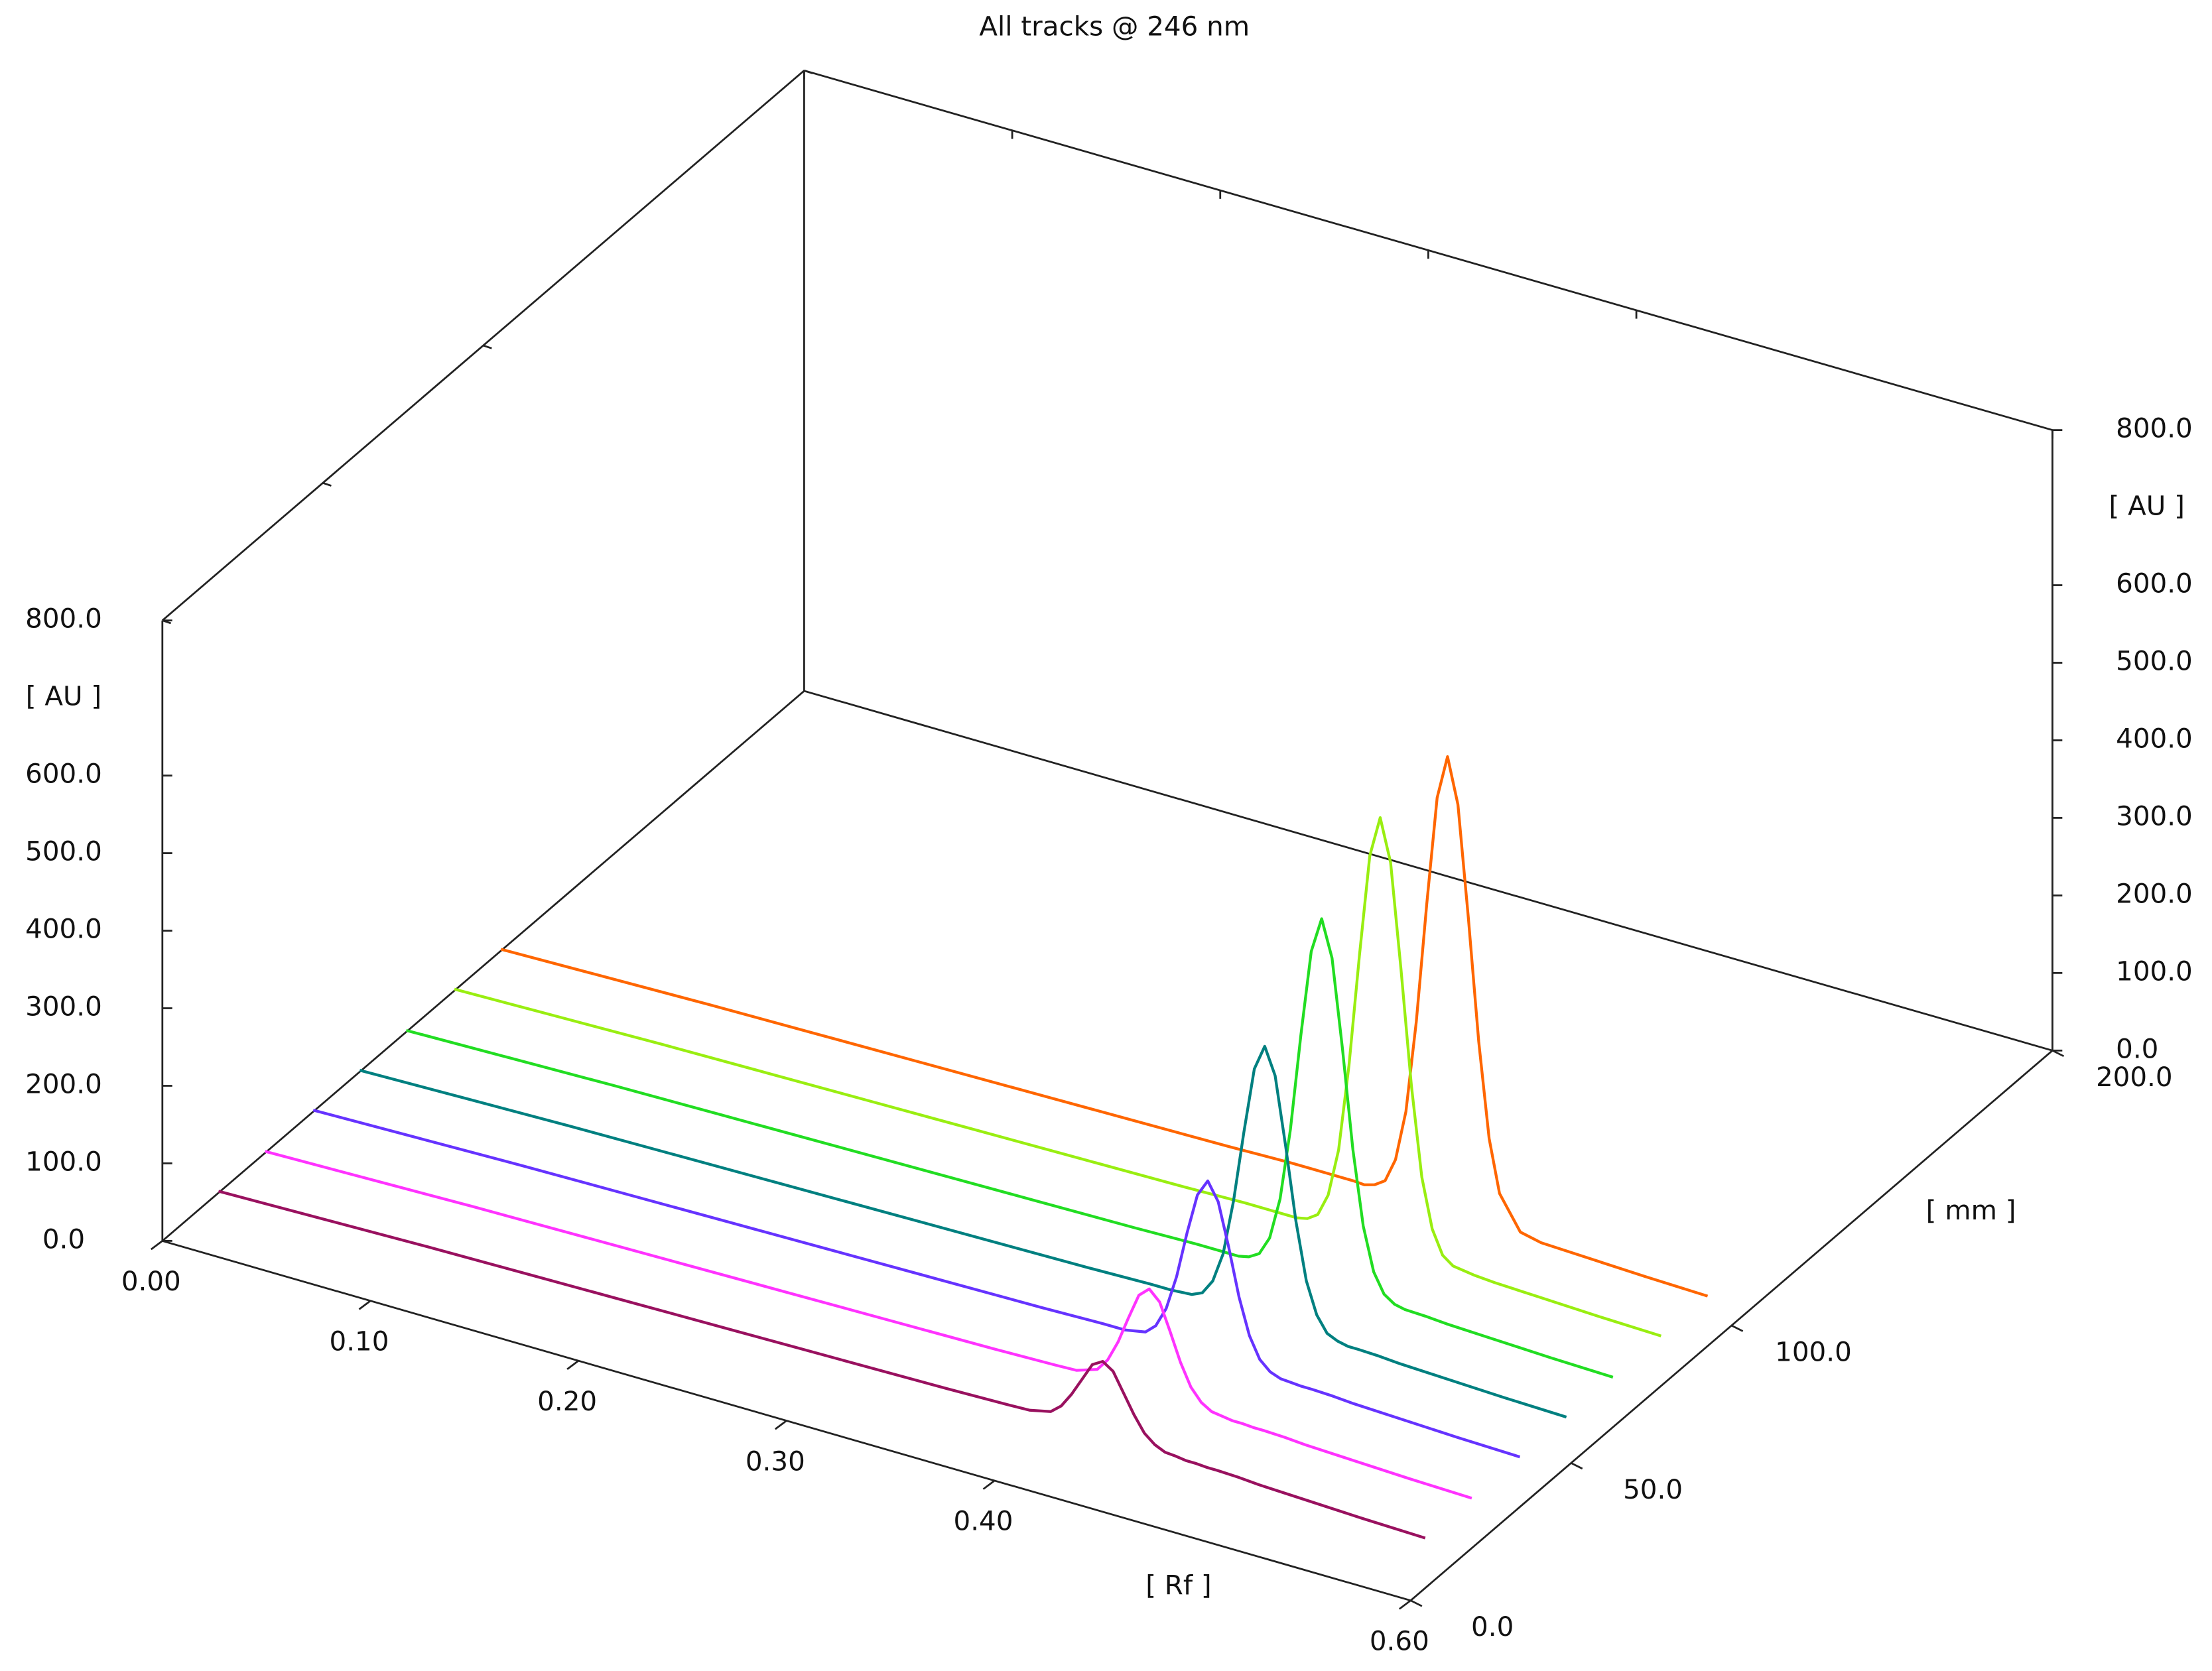 Image resolution: width=2212 pixels, height=1671 pixels. What do you see at coordinates (1653, 1489) in the screenshot?
I see `z-tick-label: 50.0` at bounding box center [1653, 1489].